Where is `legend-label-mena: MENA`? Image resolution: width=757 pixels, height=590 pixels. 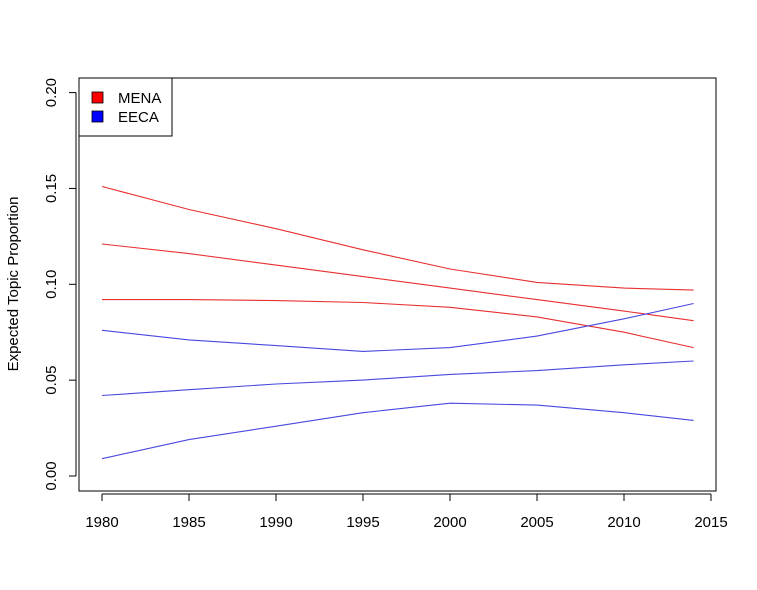
legend-label-mena: MENA is located at coordinates (139, 98).